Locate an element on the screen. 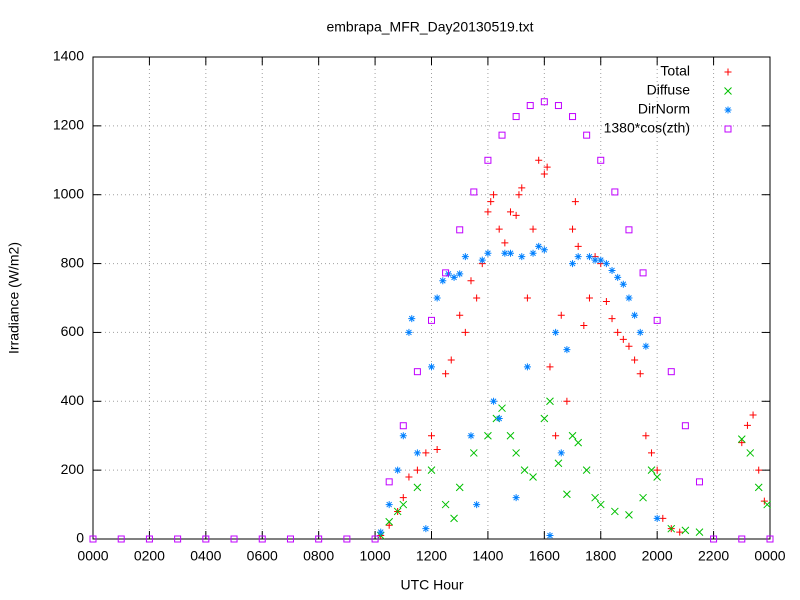 This screenshot has height=600, width=800. legend-label: 1380*cos(zth) is located at coordinates (647, 128).